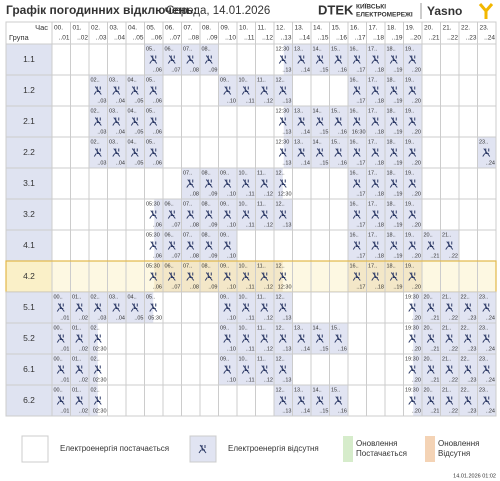 The width and height of the screenshot is (500, 481). Describe the element at coordinates (29, 152) in the screenshot. I see `group-name: 2.2` at that location.